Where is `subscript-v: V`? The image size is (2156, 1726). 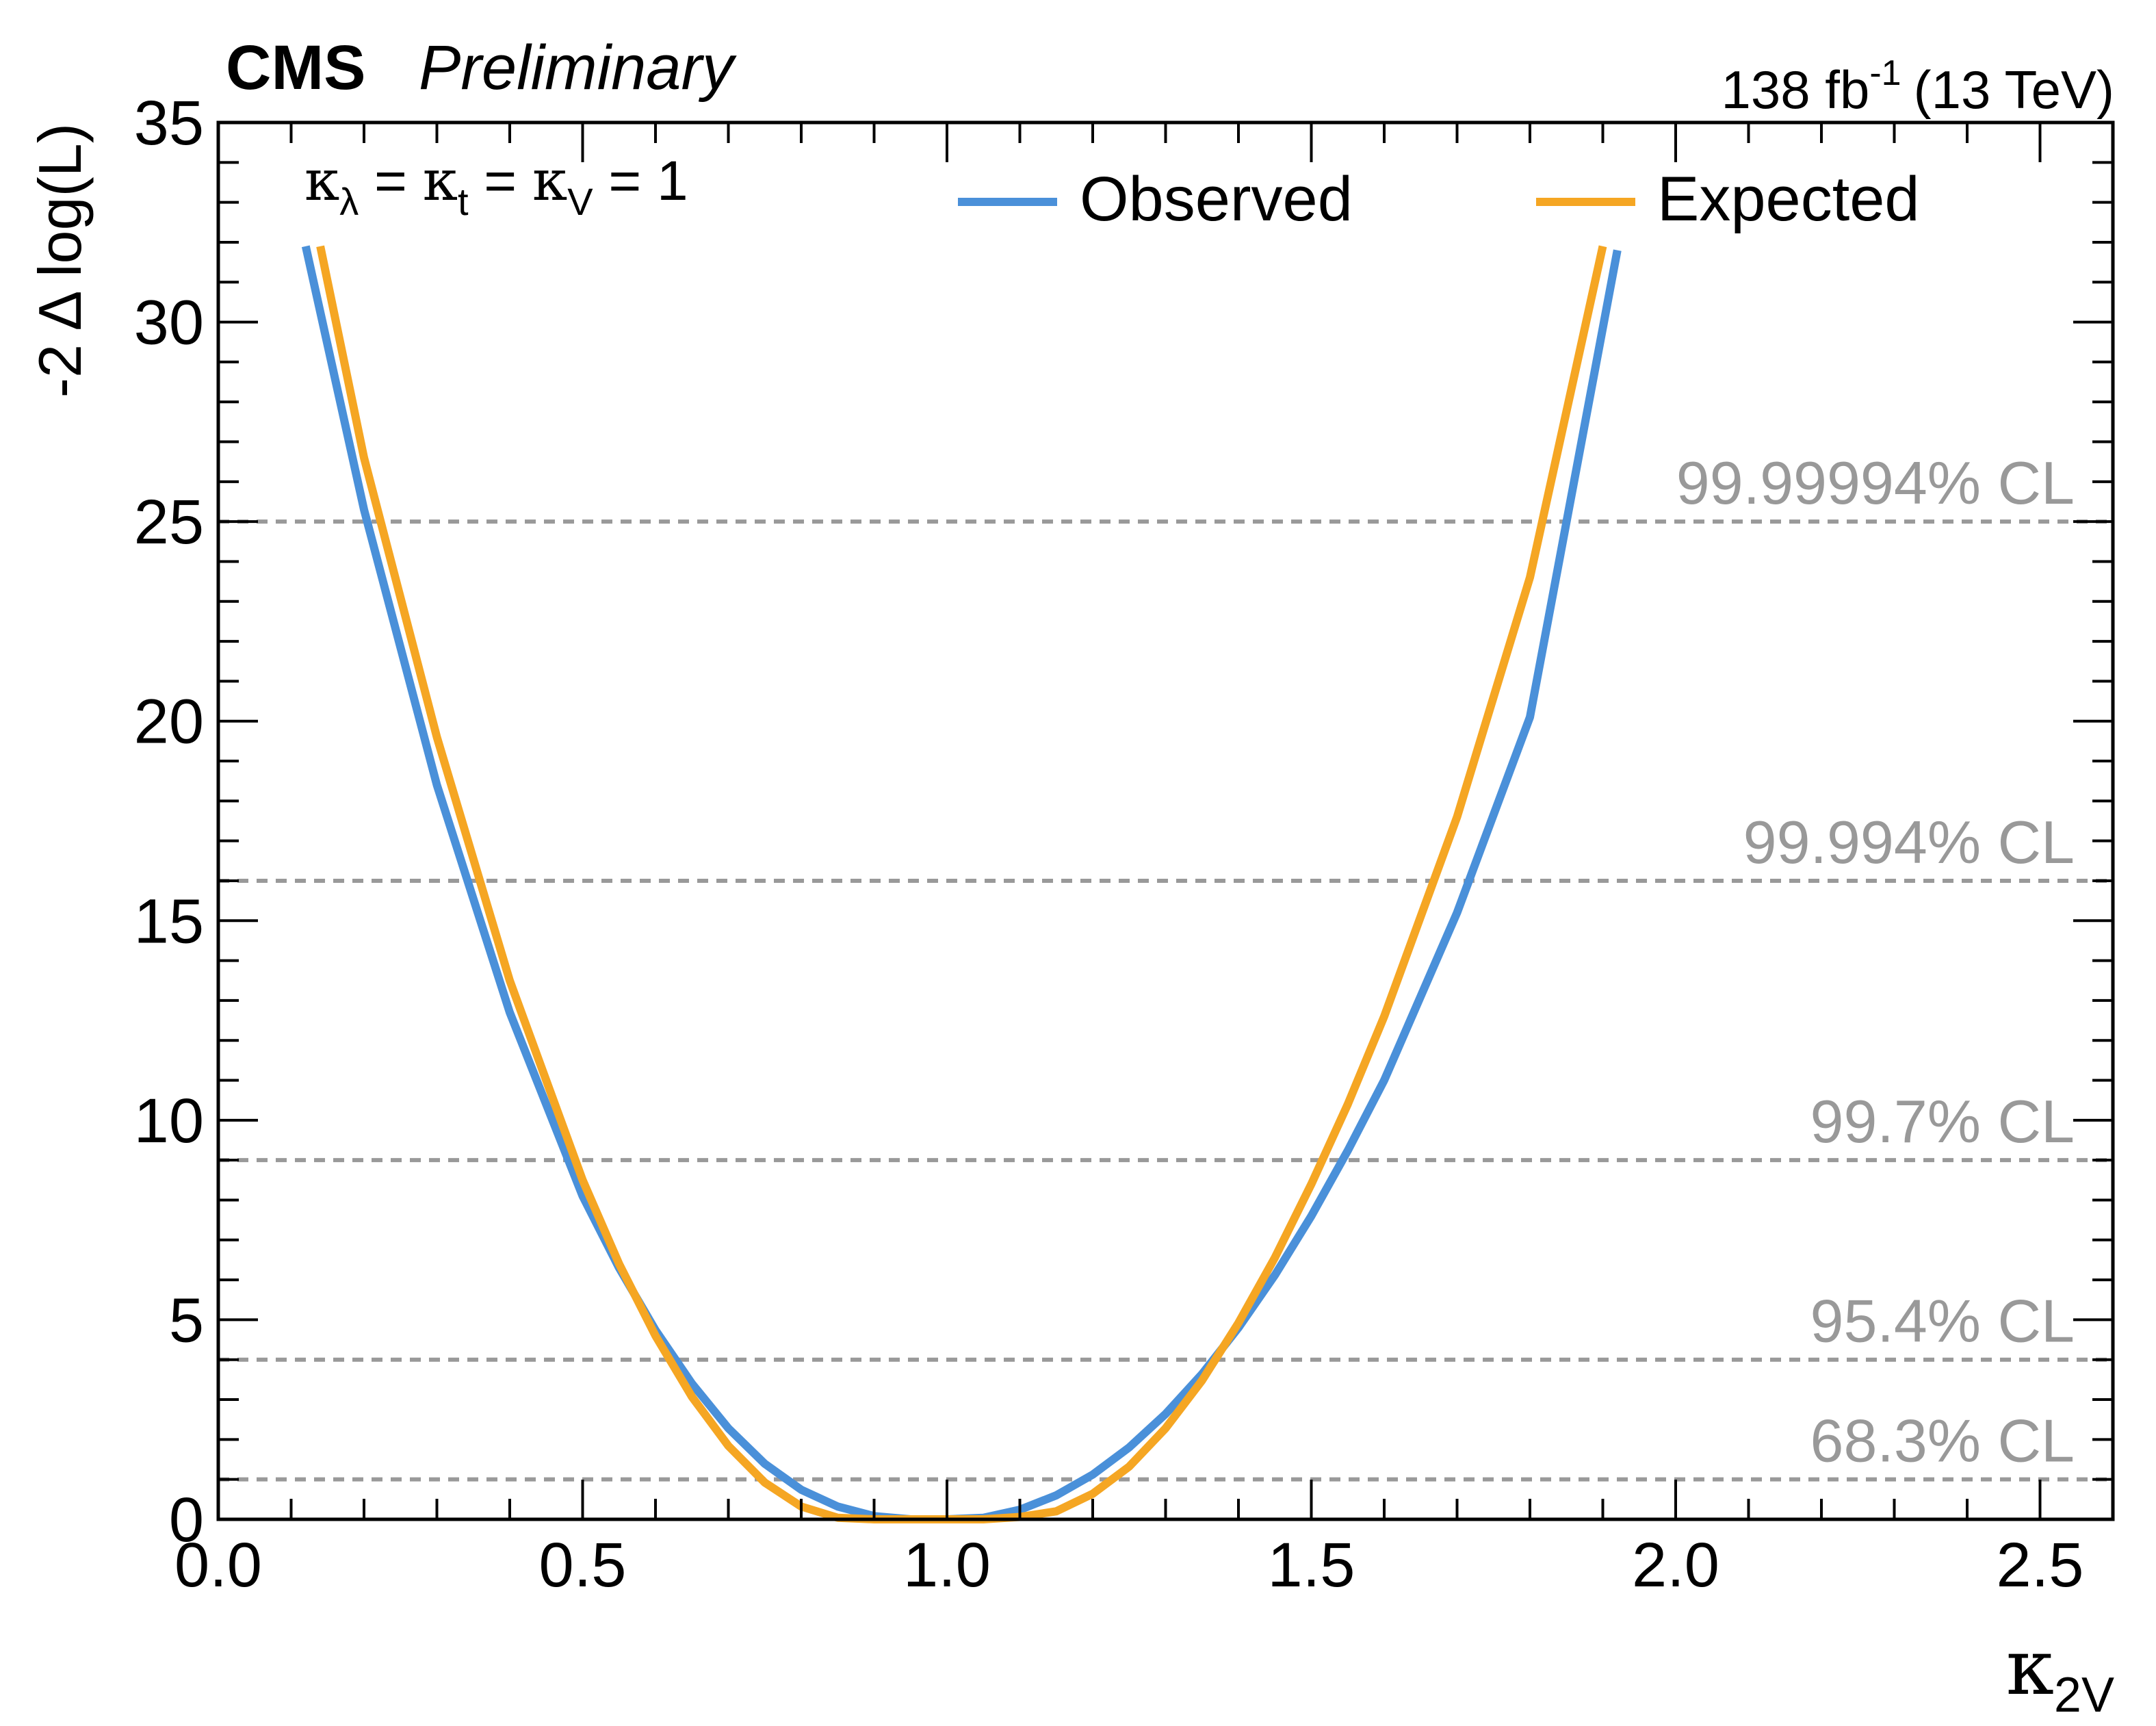
subscript-v: V is located at coordinates (580, 201).